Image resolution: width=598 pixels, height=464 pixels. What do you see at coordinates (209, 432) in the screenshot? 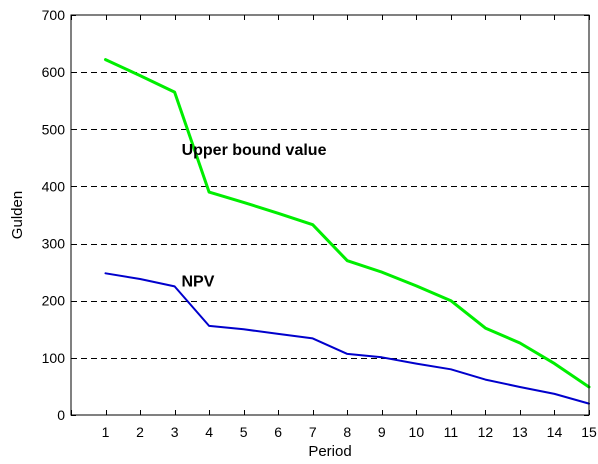
I see `x-tick-label: 4` at bounding box center [209, 432].